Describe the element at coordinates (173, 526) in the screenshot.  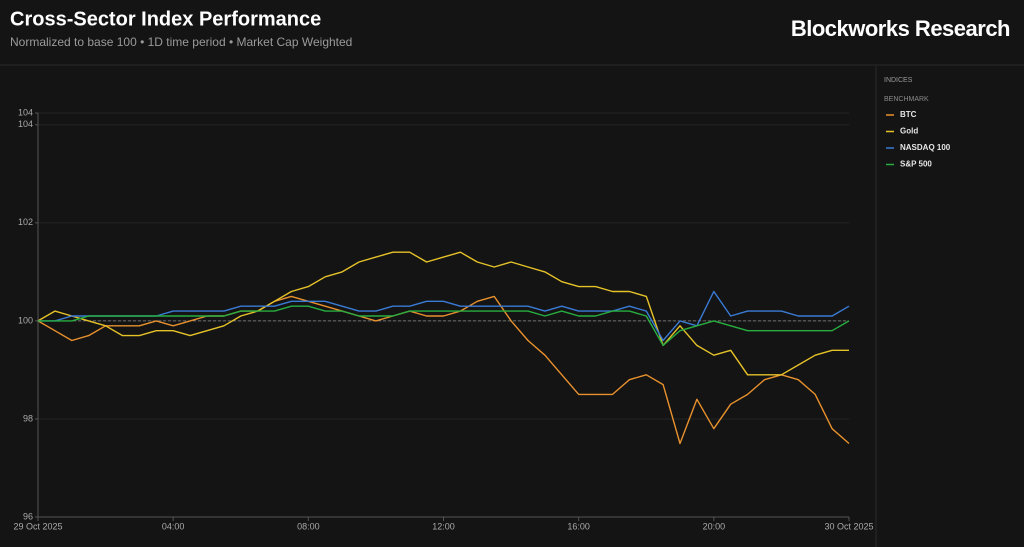
I see `x-tick-label: 04:00` at that location.